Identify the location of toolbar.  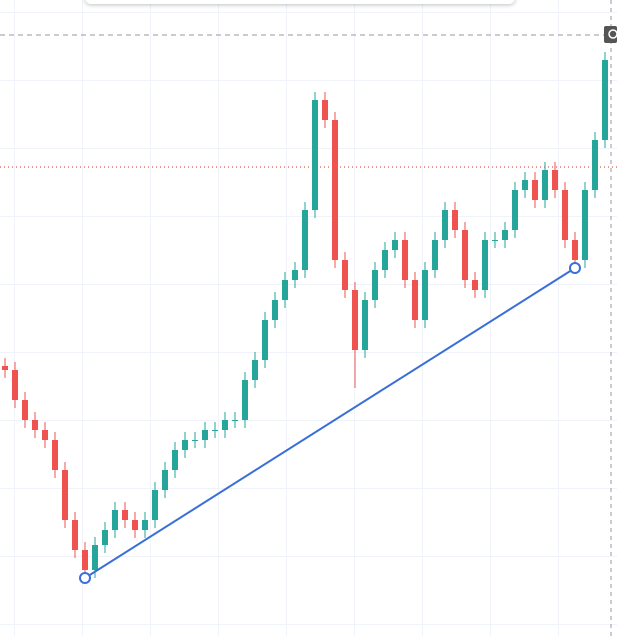
(300, 2).